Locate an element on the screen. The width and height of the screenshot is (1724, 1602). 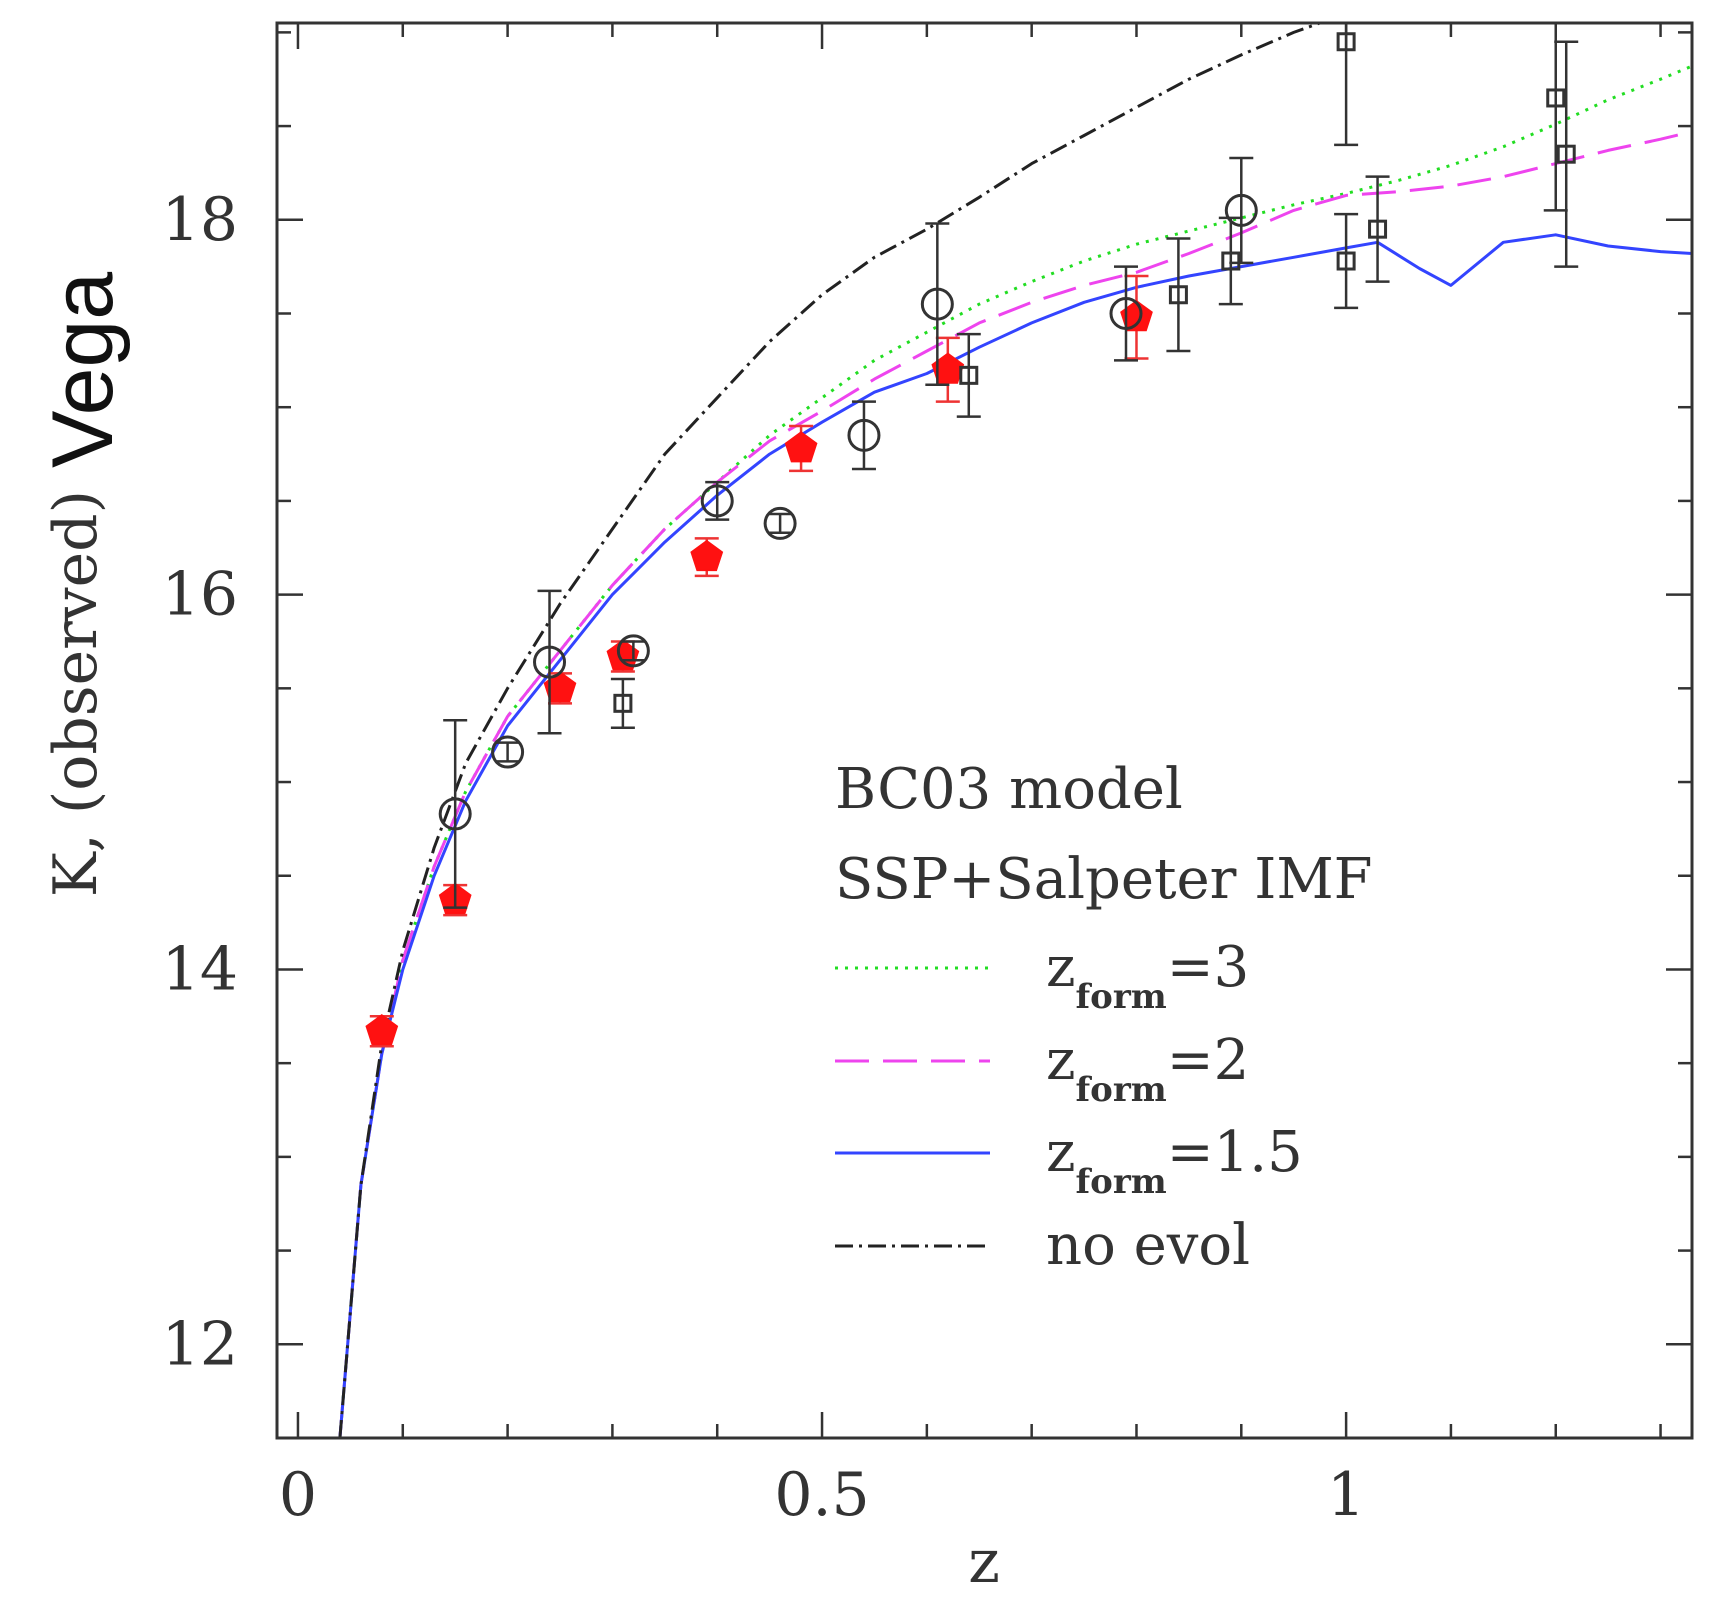
y-axis-title-group: K, (observed) Vega is located at coordinates (83, 584).